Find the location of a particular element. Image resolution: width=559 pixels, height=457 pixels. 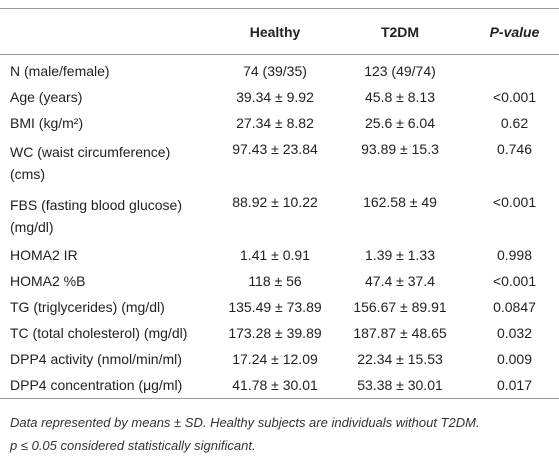

table-cell: 1.41 ± 0.91 is located at coordinates (275, 255).